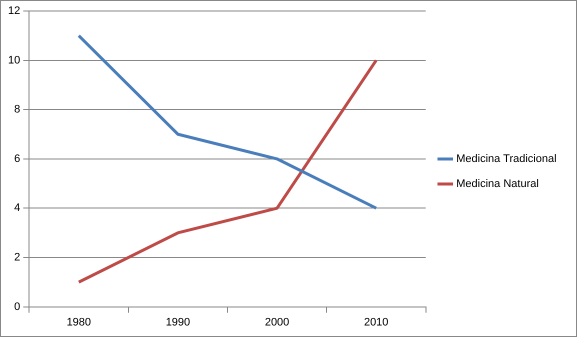  What do you see at coordinates (376, 322) in the screenshot?
I see `x-tick-label: 2010` at bounding box center [376, 322].